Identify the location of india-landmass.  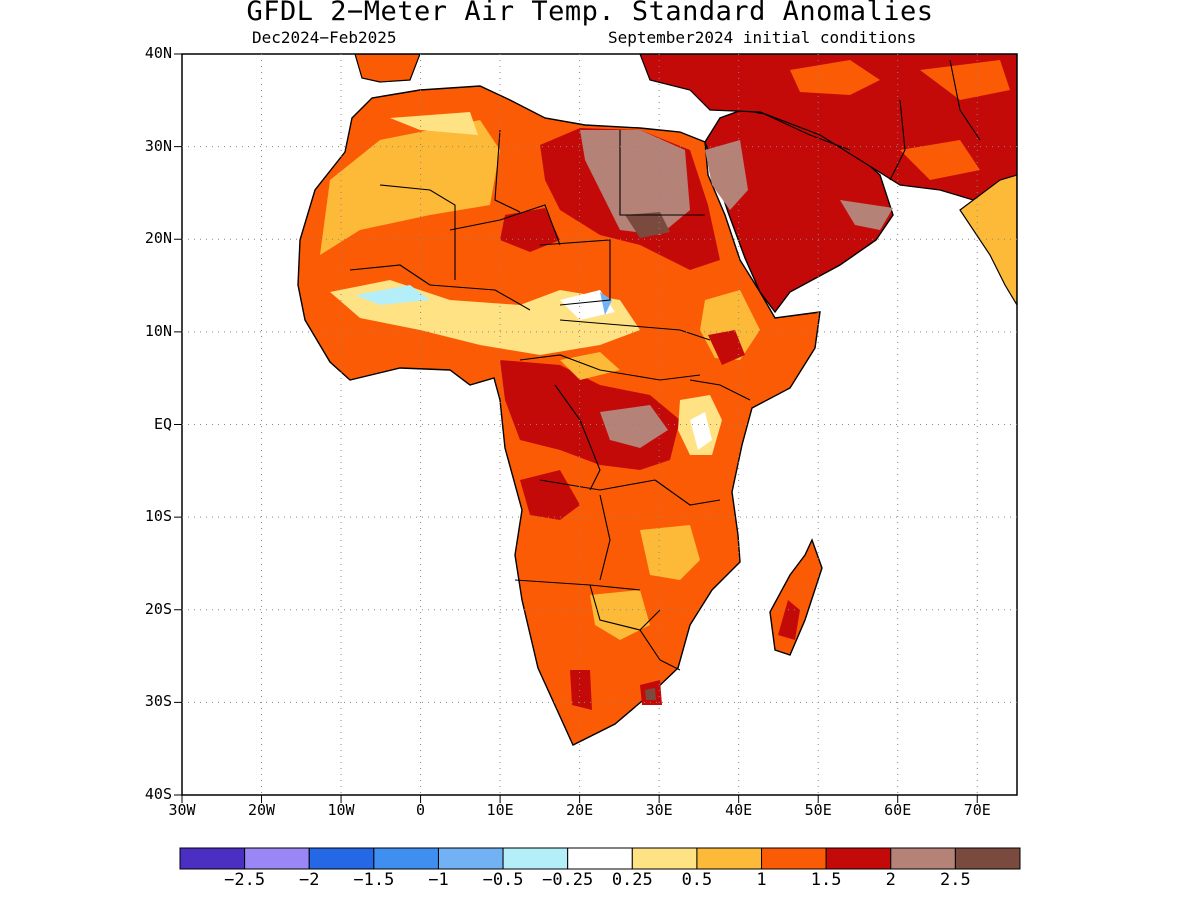
(988, 240).